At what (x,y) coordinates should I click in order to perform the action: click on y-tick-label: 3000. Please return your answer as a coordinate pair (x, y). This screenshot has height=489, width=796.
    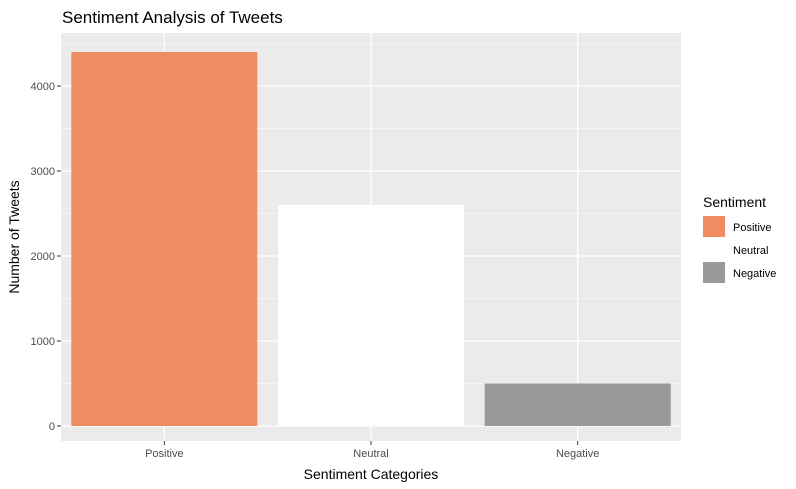
    Looking at the image, I should click on (43, 172).